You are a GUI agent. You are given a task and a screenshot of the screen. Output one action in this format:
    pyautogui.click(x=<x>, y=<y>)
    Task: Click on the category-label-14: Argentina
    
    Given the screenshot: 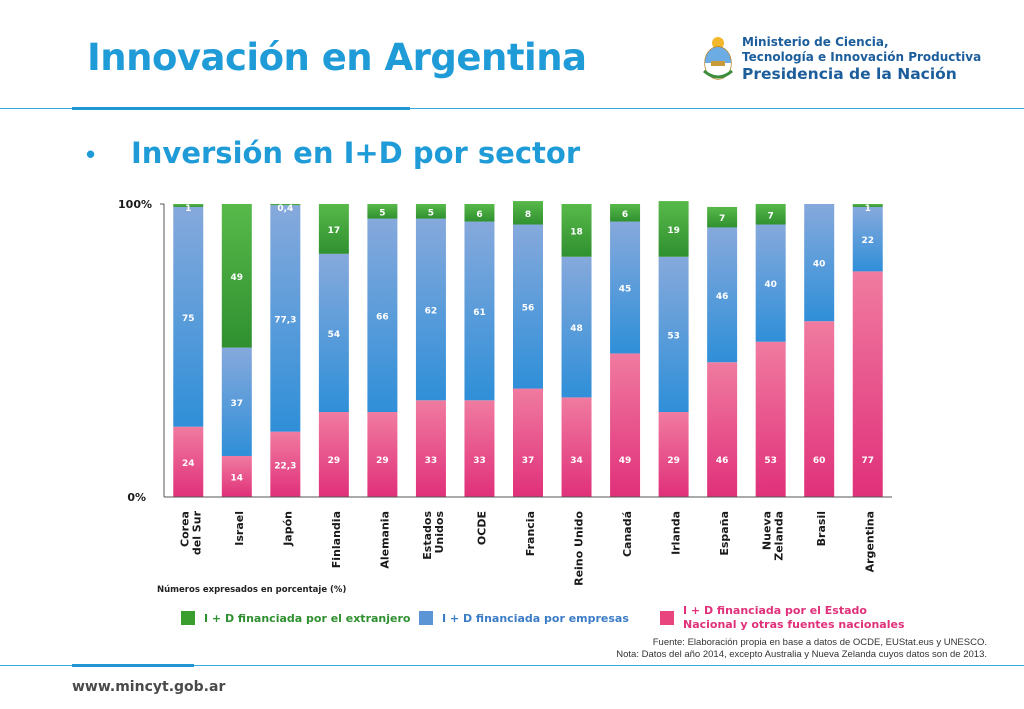 What is the action you would take?
    pyautogui.click(x=870, y=541)
    